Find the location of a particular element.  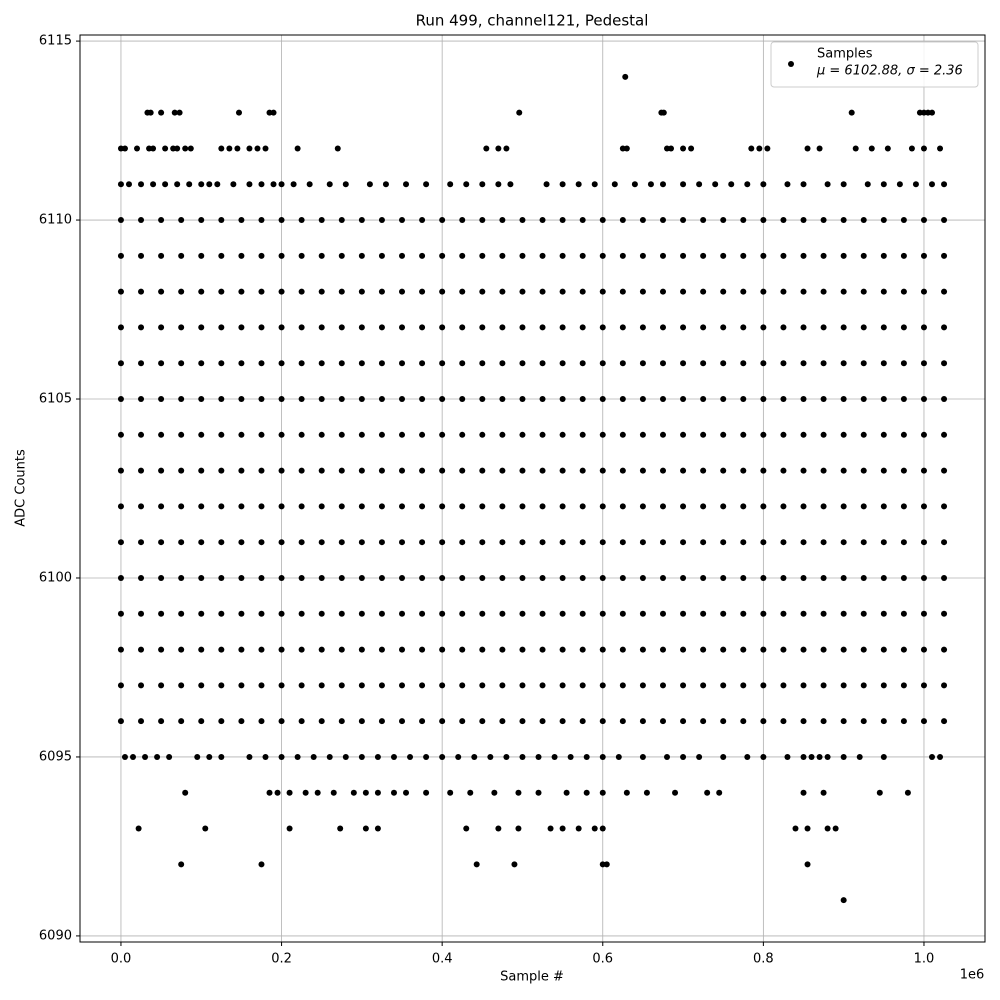

y-tick-label: 6090 is located at coordinates (55, 935).